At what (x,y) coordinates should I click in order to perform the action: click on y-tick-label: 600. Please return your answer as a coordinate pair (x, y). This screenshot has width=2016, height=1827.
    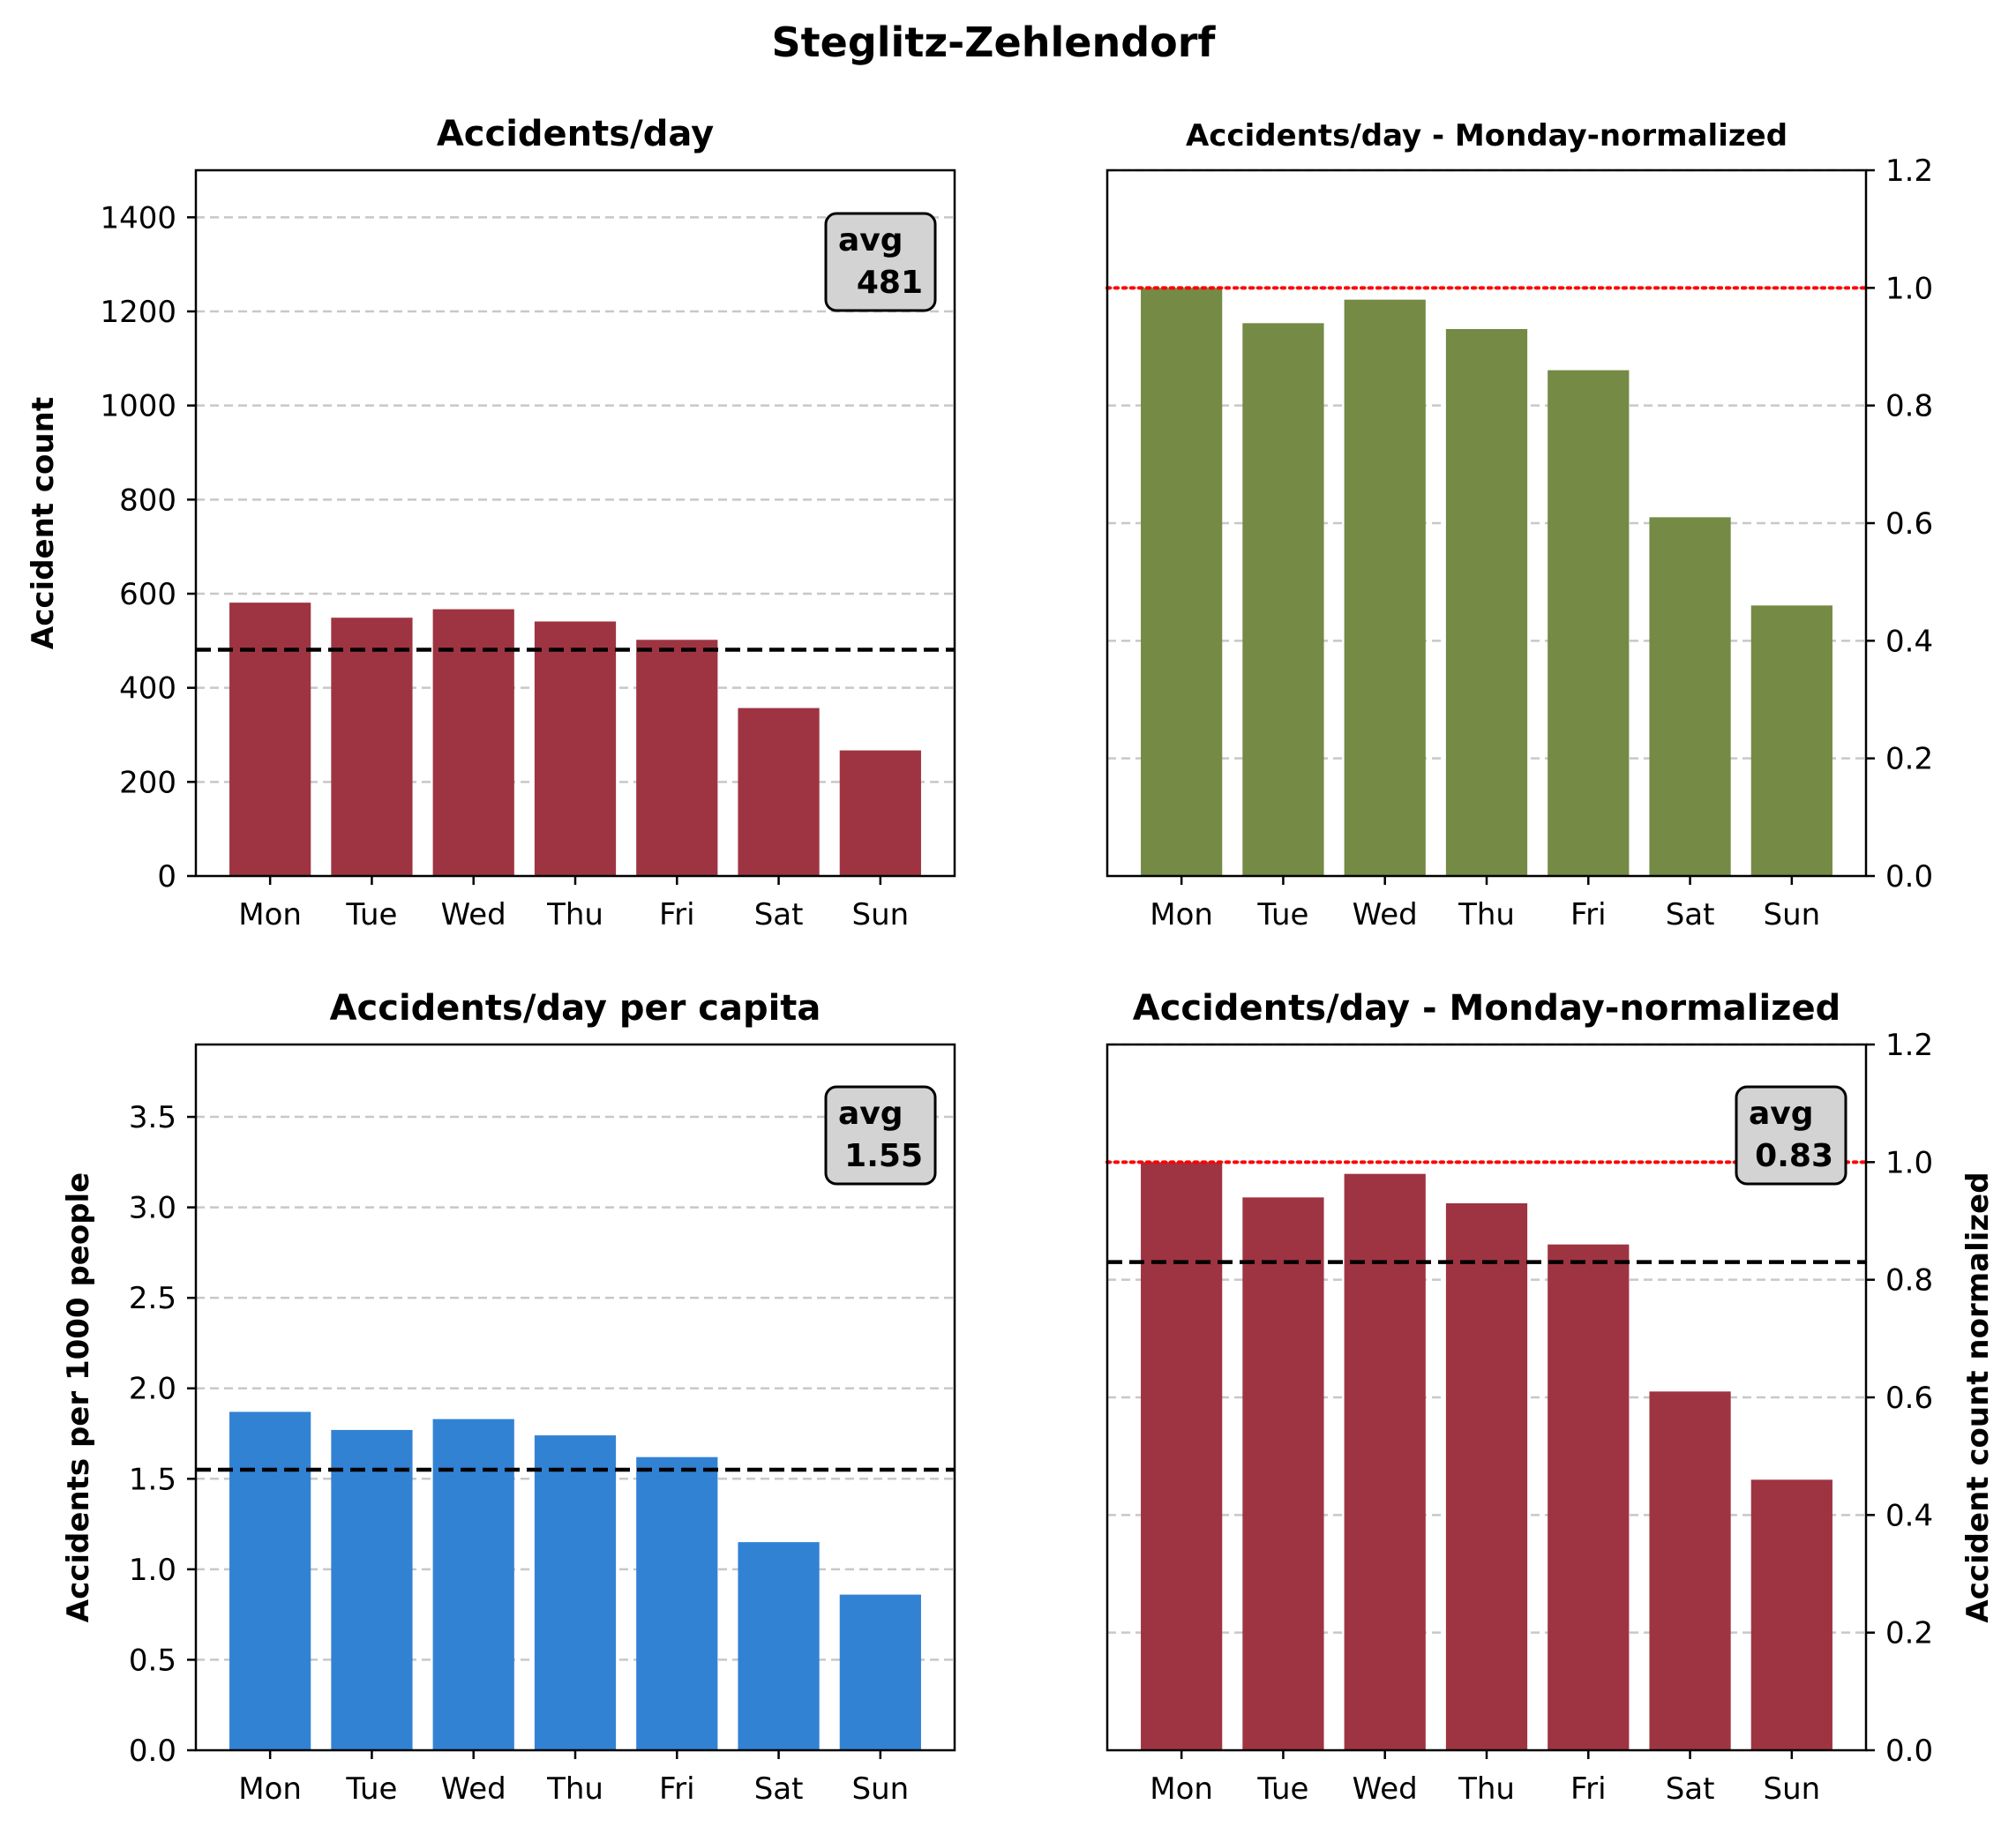
    Looking at the image, I should click on (147, 594).